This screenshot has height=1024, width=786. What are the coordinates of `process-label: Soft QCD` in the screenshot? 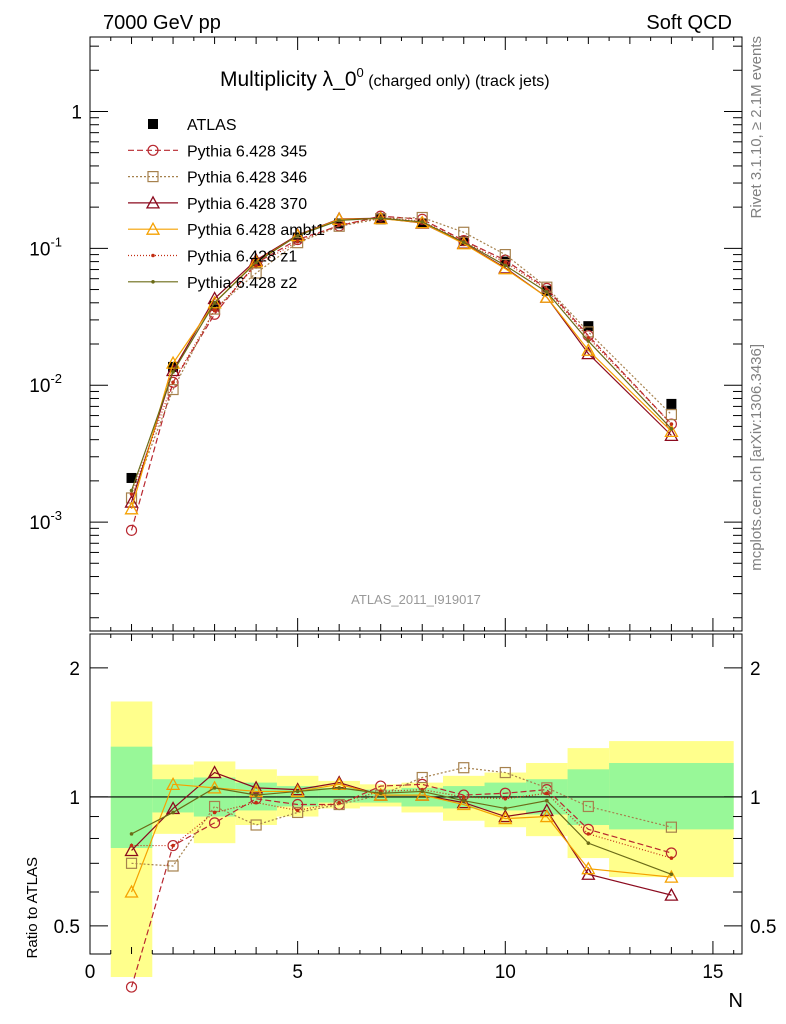 It's located at (689, 23).